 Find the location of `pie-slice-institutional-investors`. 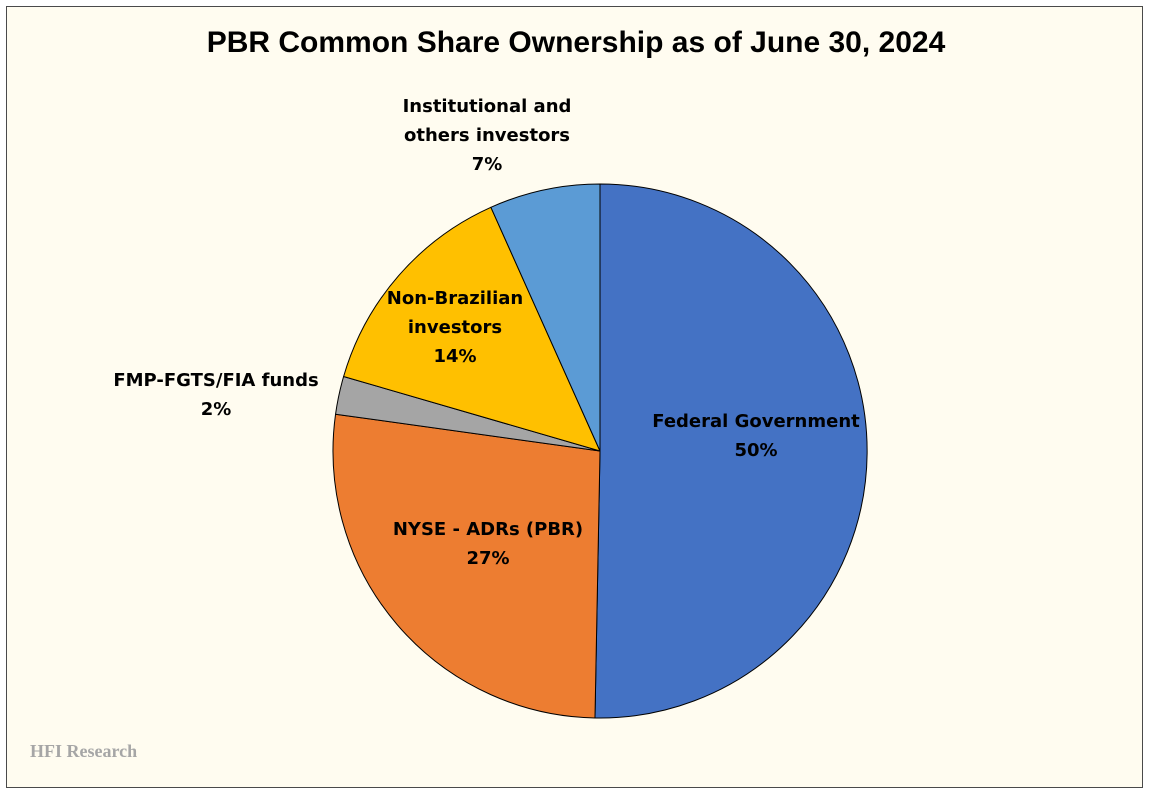

pie-slice-institutional-investors is located at coordinates (545, 317).